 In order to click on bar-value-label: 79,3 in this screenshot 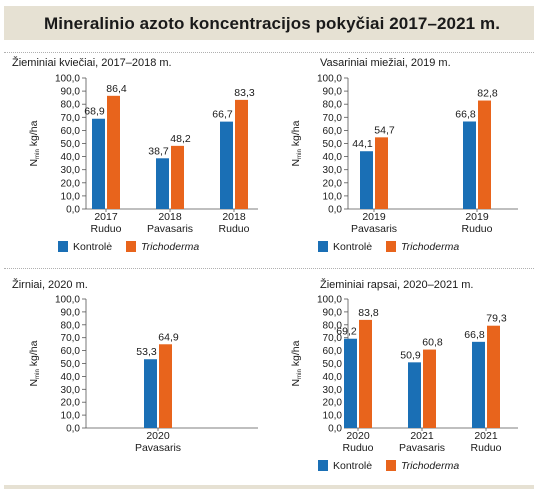, I will do `click(496, 319)`.